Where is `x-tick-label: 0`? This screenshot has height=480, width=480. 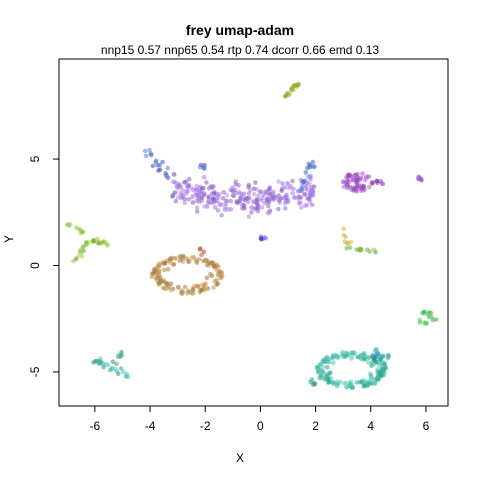
x-tick-label: 0 is located at coordinates (260, 426).